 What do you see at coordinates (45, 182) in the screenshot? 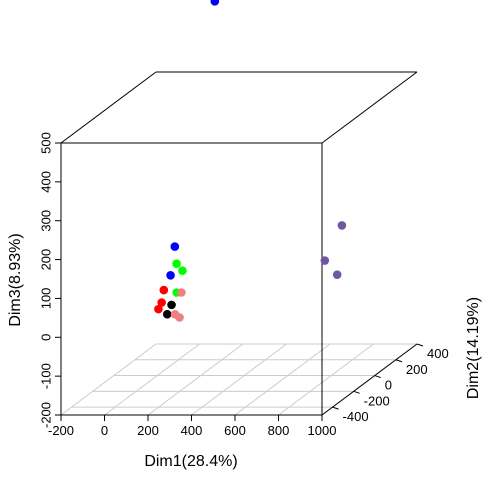
I see `z-tick-label: 400` at bounding box center [45, 182].